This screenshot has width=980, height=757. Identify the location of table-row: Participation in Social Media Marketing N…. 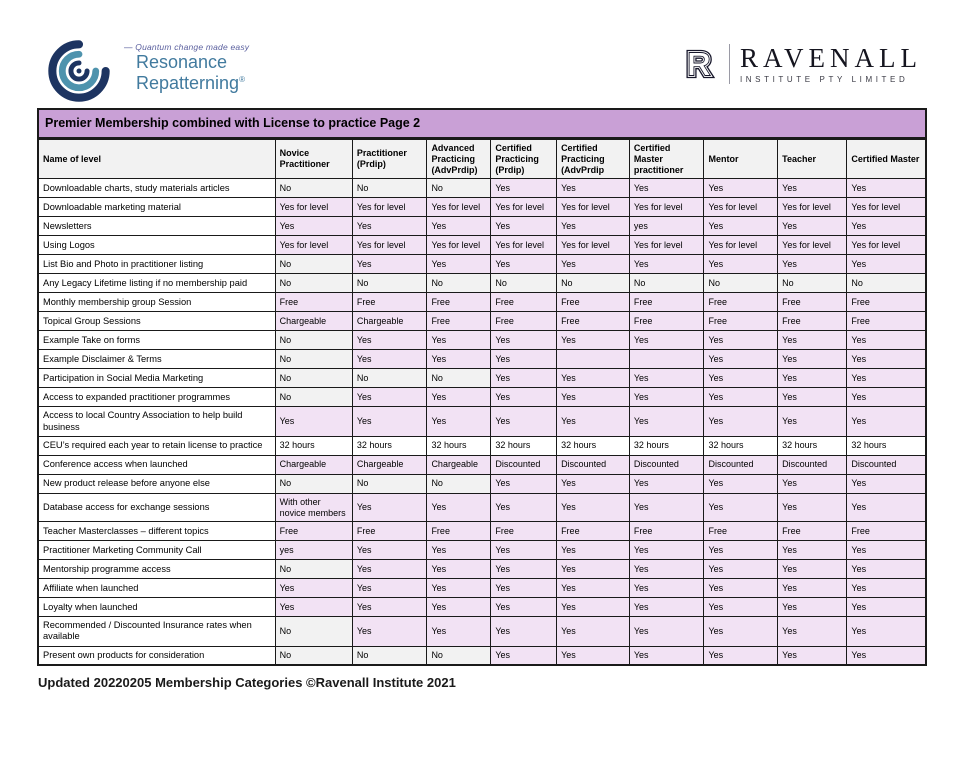
(482, 378).